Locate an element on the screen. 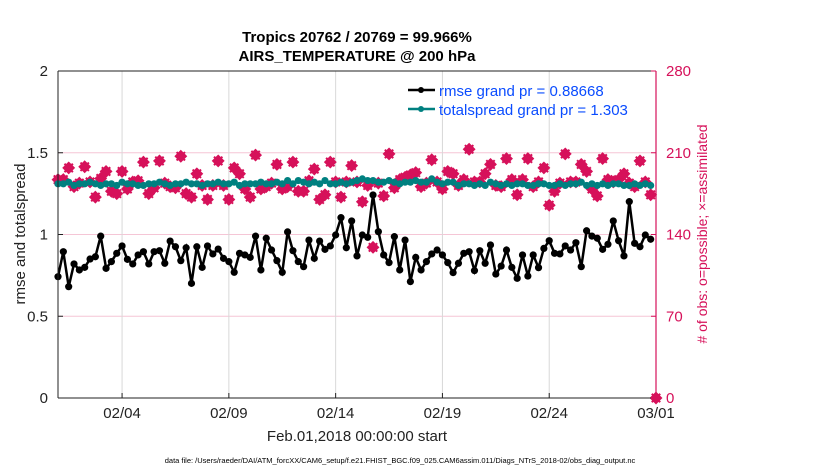 The image size is (830, 475). y-tick-label: 0.5 is located at coordinates (37, 316).